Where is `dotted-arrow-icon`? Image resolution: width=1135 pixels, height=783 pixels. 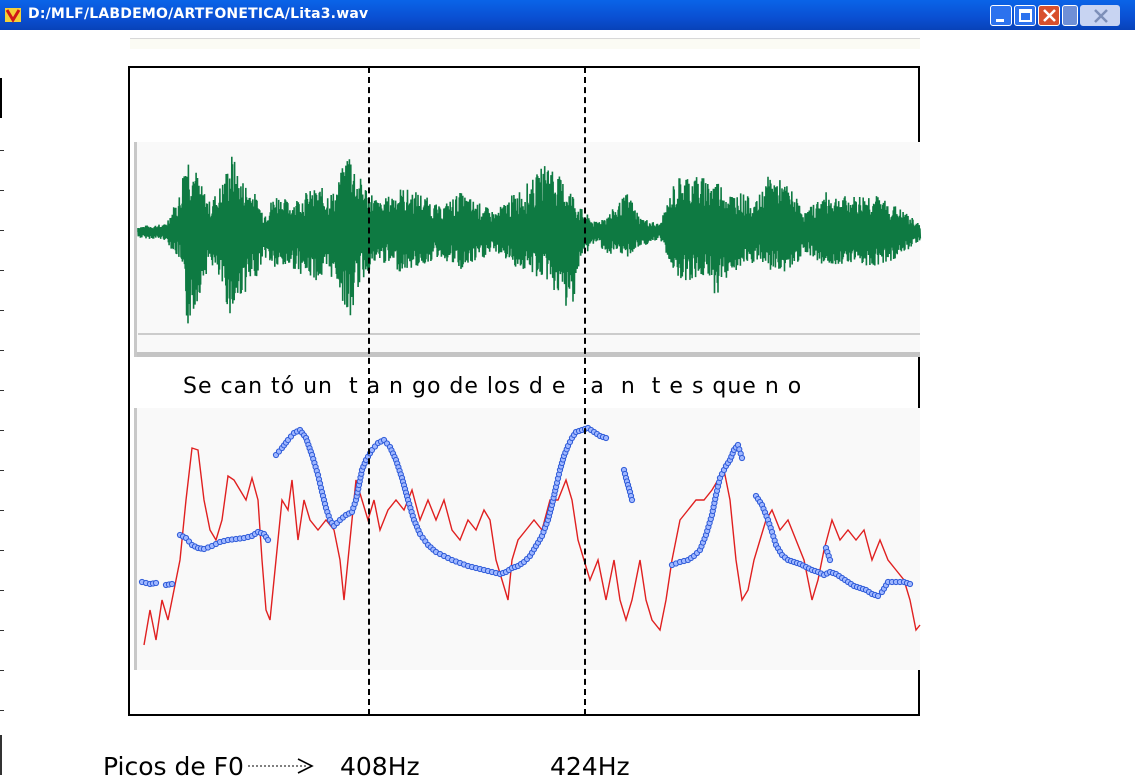 dotted-arrow-icon is located at coordinates (281, 766).